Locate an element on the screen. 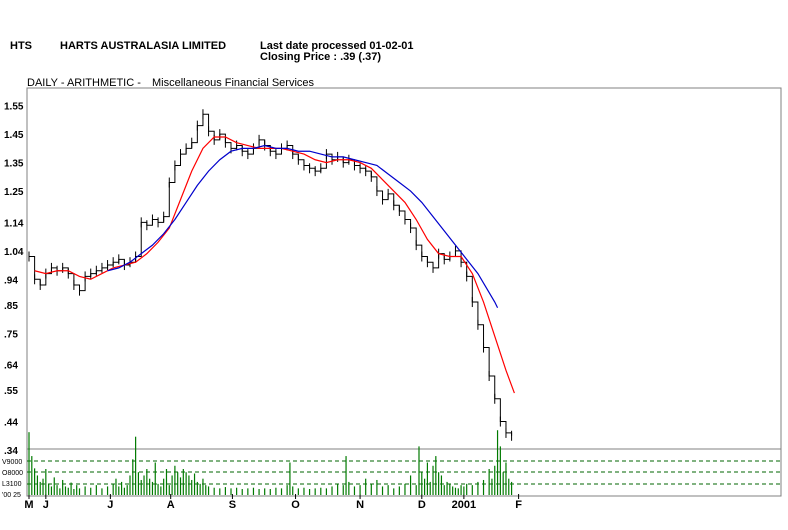 The height and width of the screenshot is (530, 788). y-tick-label: 1.14 is located at coordinates (14, 223).